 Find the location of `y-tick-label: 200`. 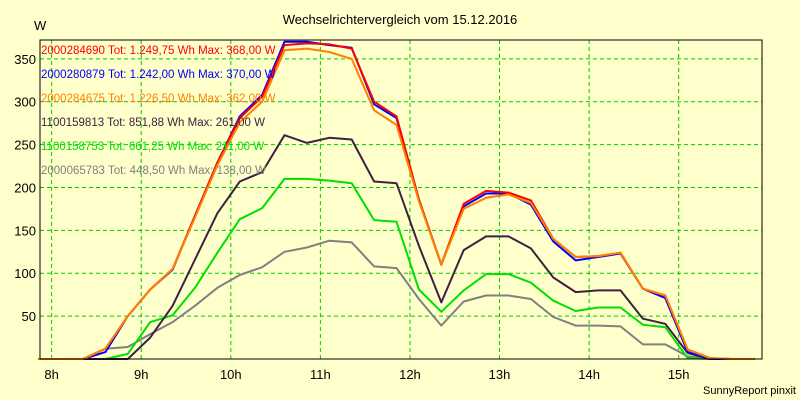

y-tick-label: 200 is located at coordinates (25, 187).